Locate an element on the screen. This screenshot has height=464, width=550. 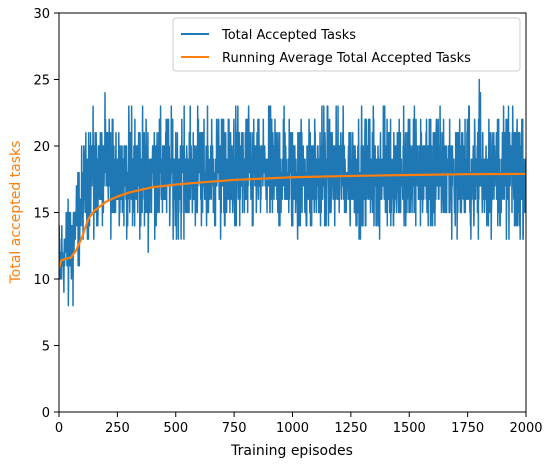
y-axis-label: Total accepted tasks is located at coordinates (16, 213).